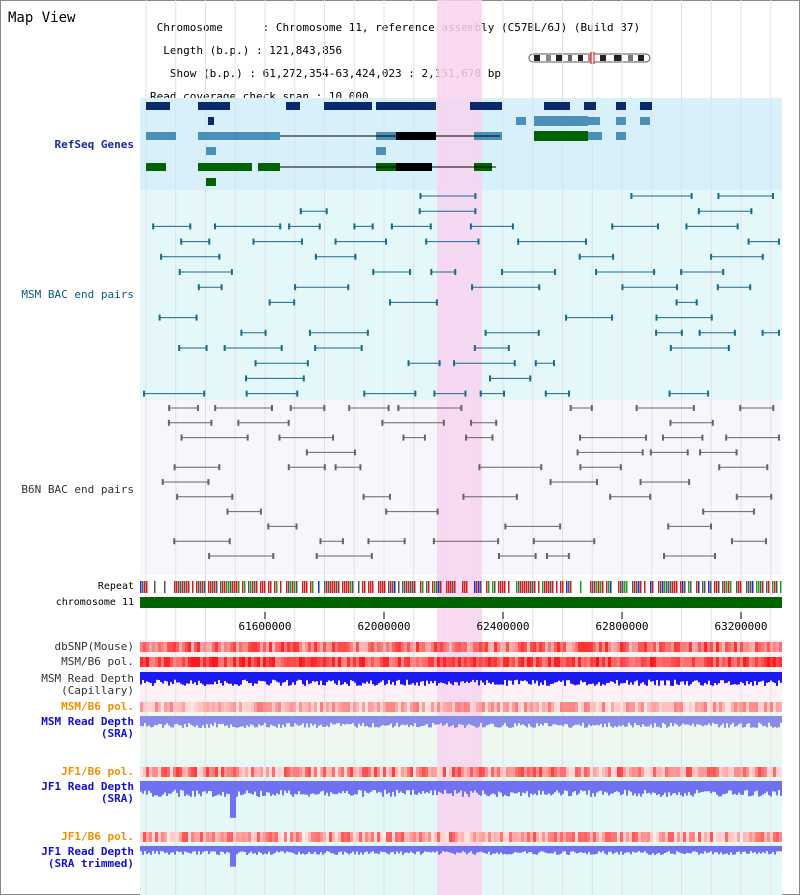 The image size is (800, 895). I want to click on track-label-msm-bac: MSM BAC end pairs, so click(77, 294).